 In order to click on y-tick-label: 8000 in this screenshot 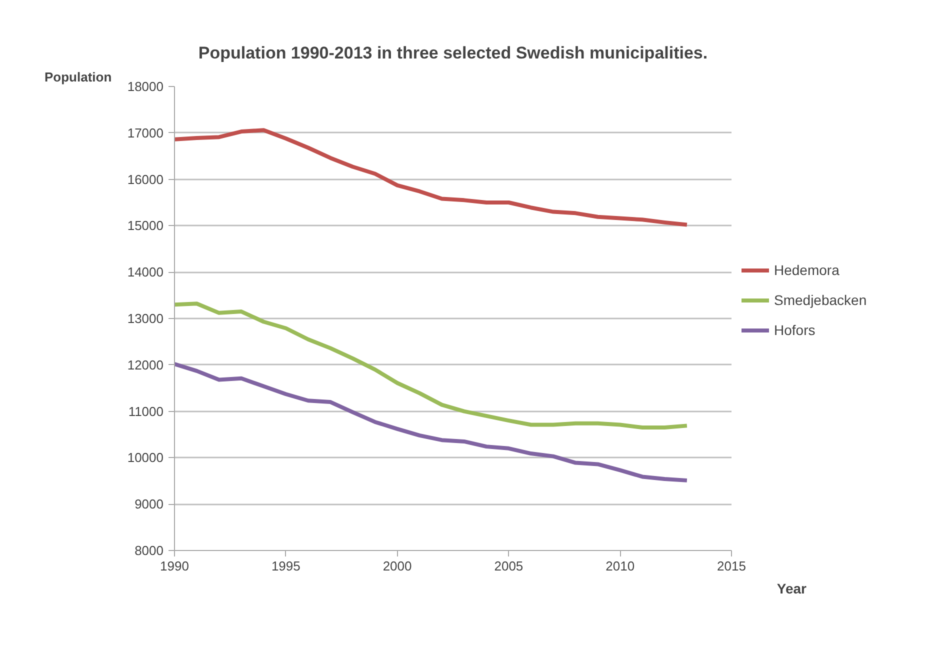, I will do `click(149, 550)`.